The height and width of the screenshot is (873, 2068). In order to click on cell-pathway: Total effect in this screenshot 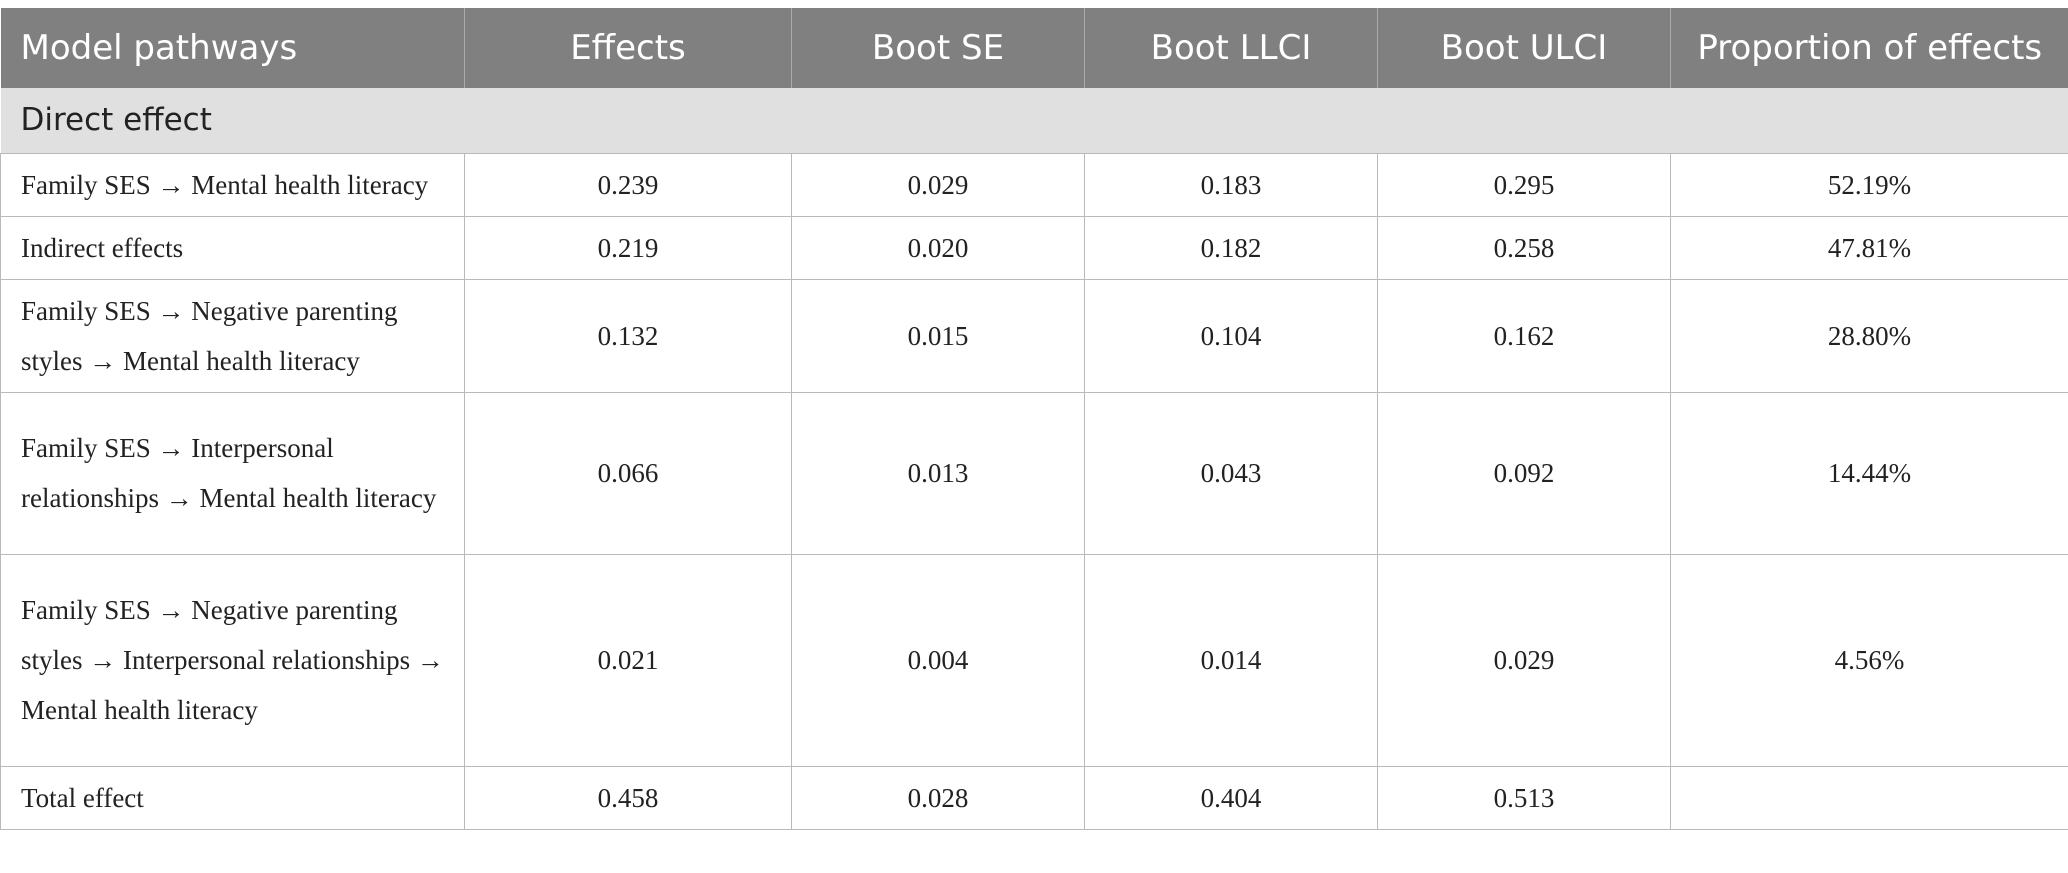, I will do `click(232, 797)`.